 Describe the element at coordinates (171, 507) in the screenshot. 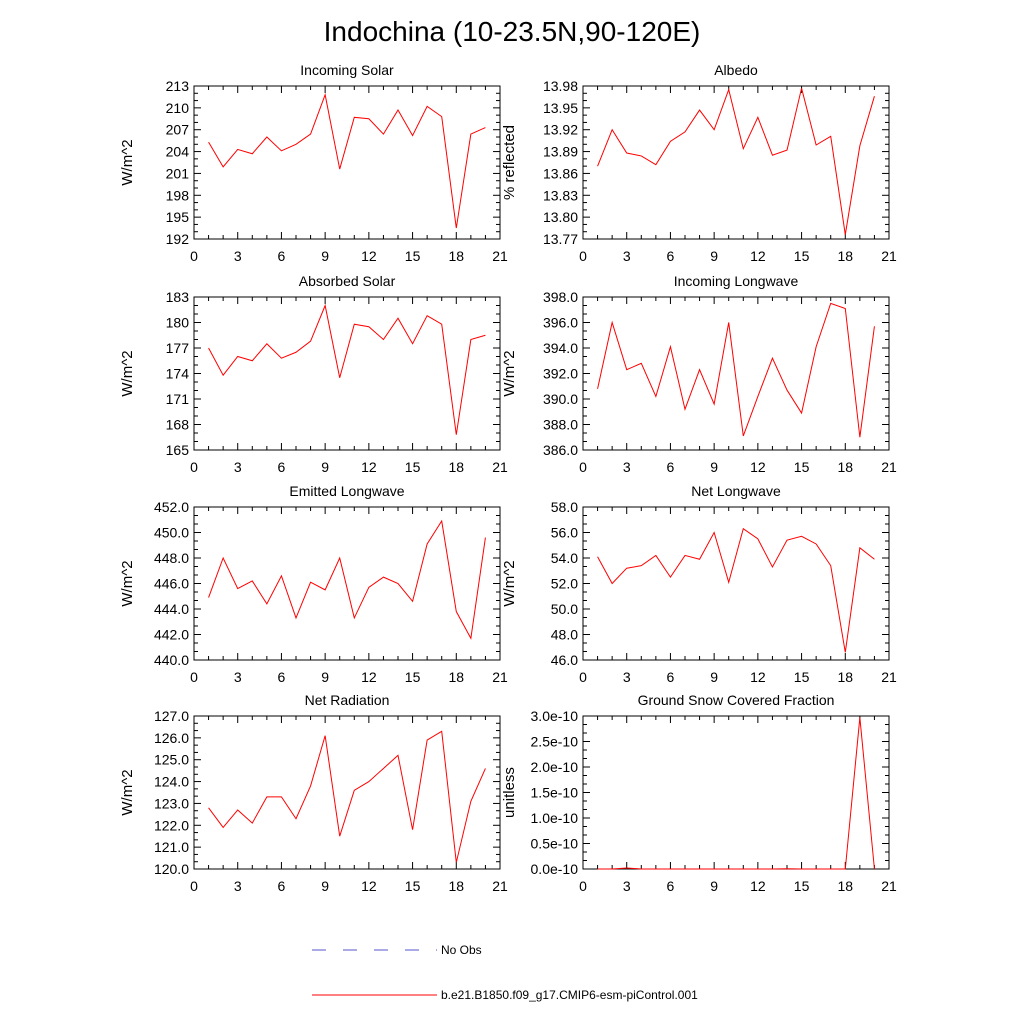

I see `emitted-longwave-ytick-label: 452.0` at that location.